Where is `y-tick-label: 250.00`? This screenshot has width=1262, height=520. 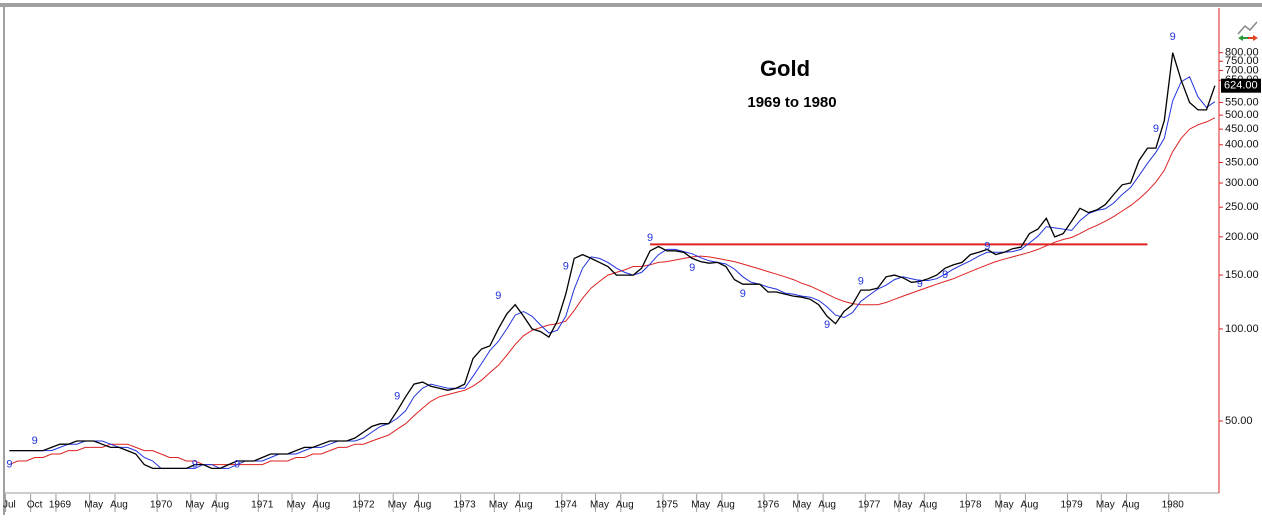 y-tick-label: 250.00 is located at coordinates (1242, 207).